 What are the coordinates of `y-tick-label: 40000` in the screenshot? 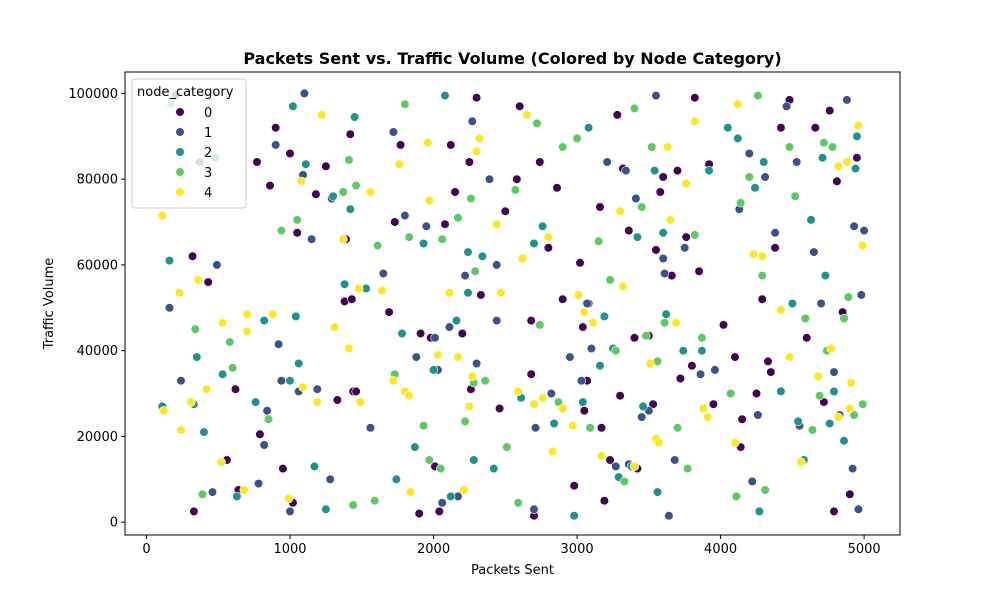 It's located at (97, 351).